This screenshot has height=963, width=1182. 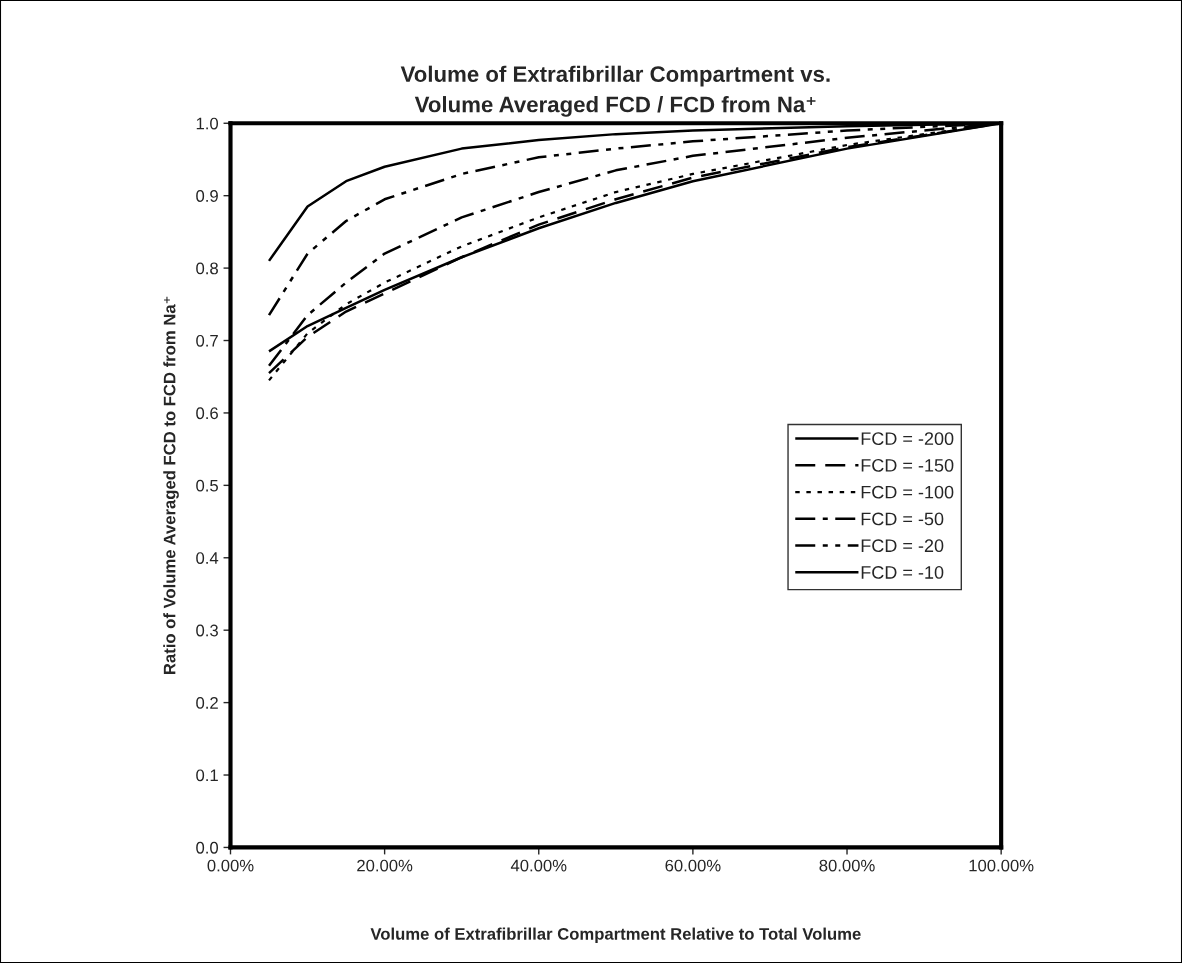 I want to click on y-tick-label: 0.7, so click(x=207, y=340).